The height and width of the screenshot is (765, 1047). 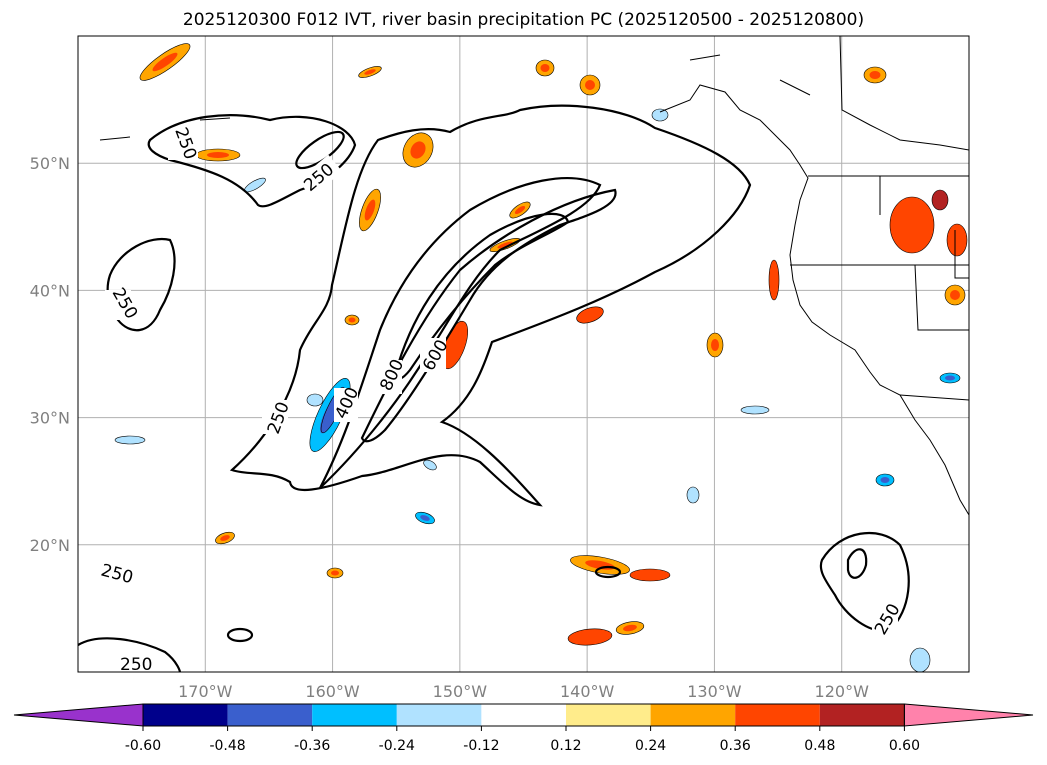 What do you see at coordinates (481, 746) in the screenshot?
I see `colorbar-tick-label: -0.12` at bounding box center [481, 746].